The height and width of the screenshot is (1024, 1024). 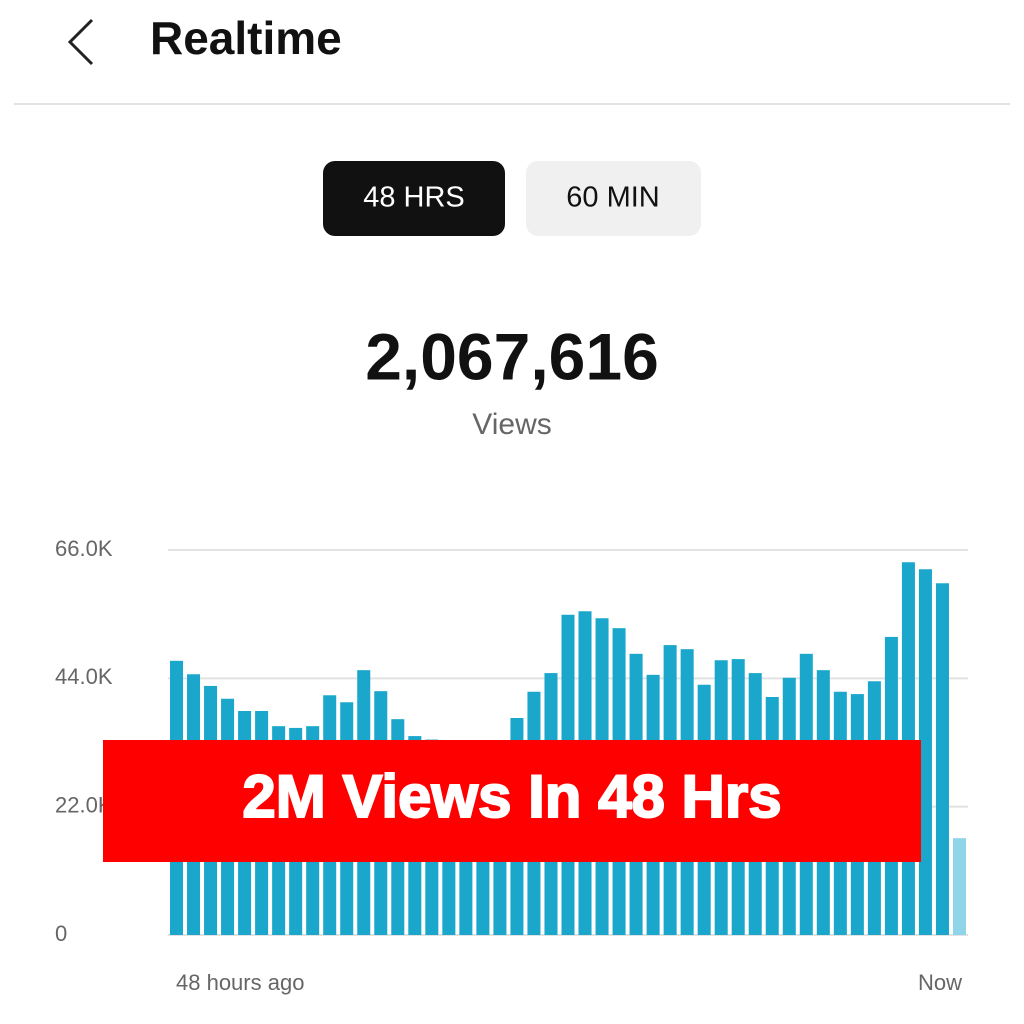 I want to click on banner, so click(x=512, y=801).